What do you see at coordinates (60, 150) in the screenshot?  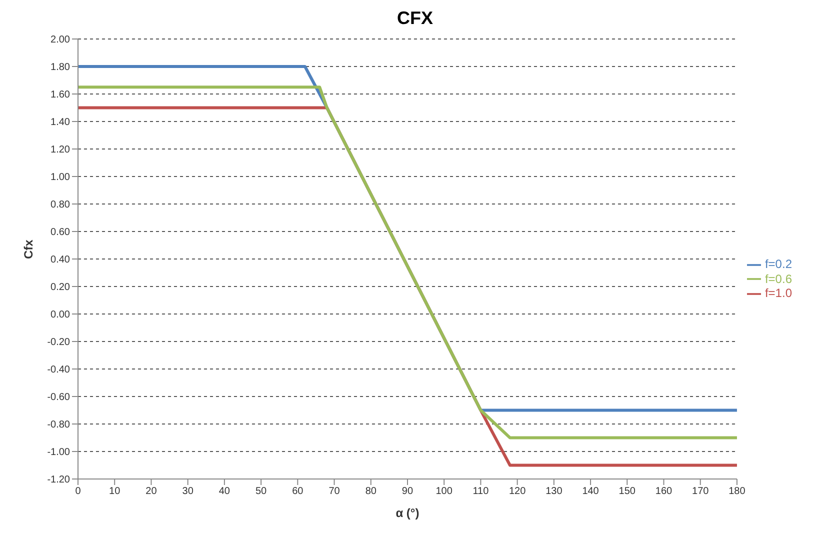 I see `y-tick-label: 1.20` at bounding box center [60, 150].